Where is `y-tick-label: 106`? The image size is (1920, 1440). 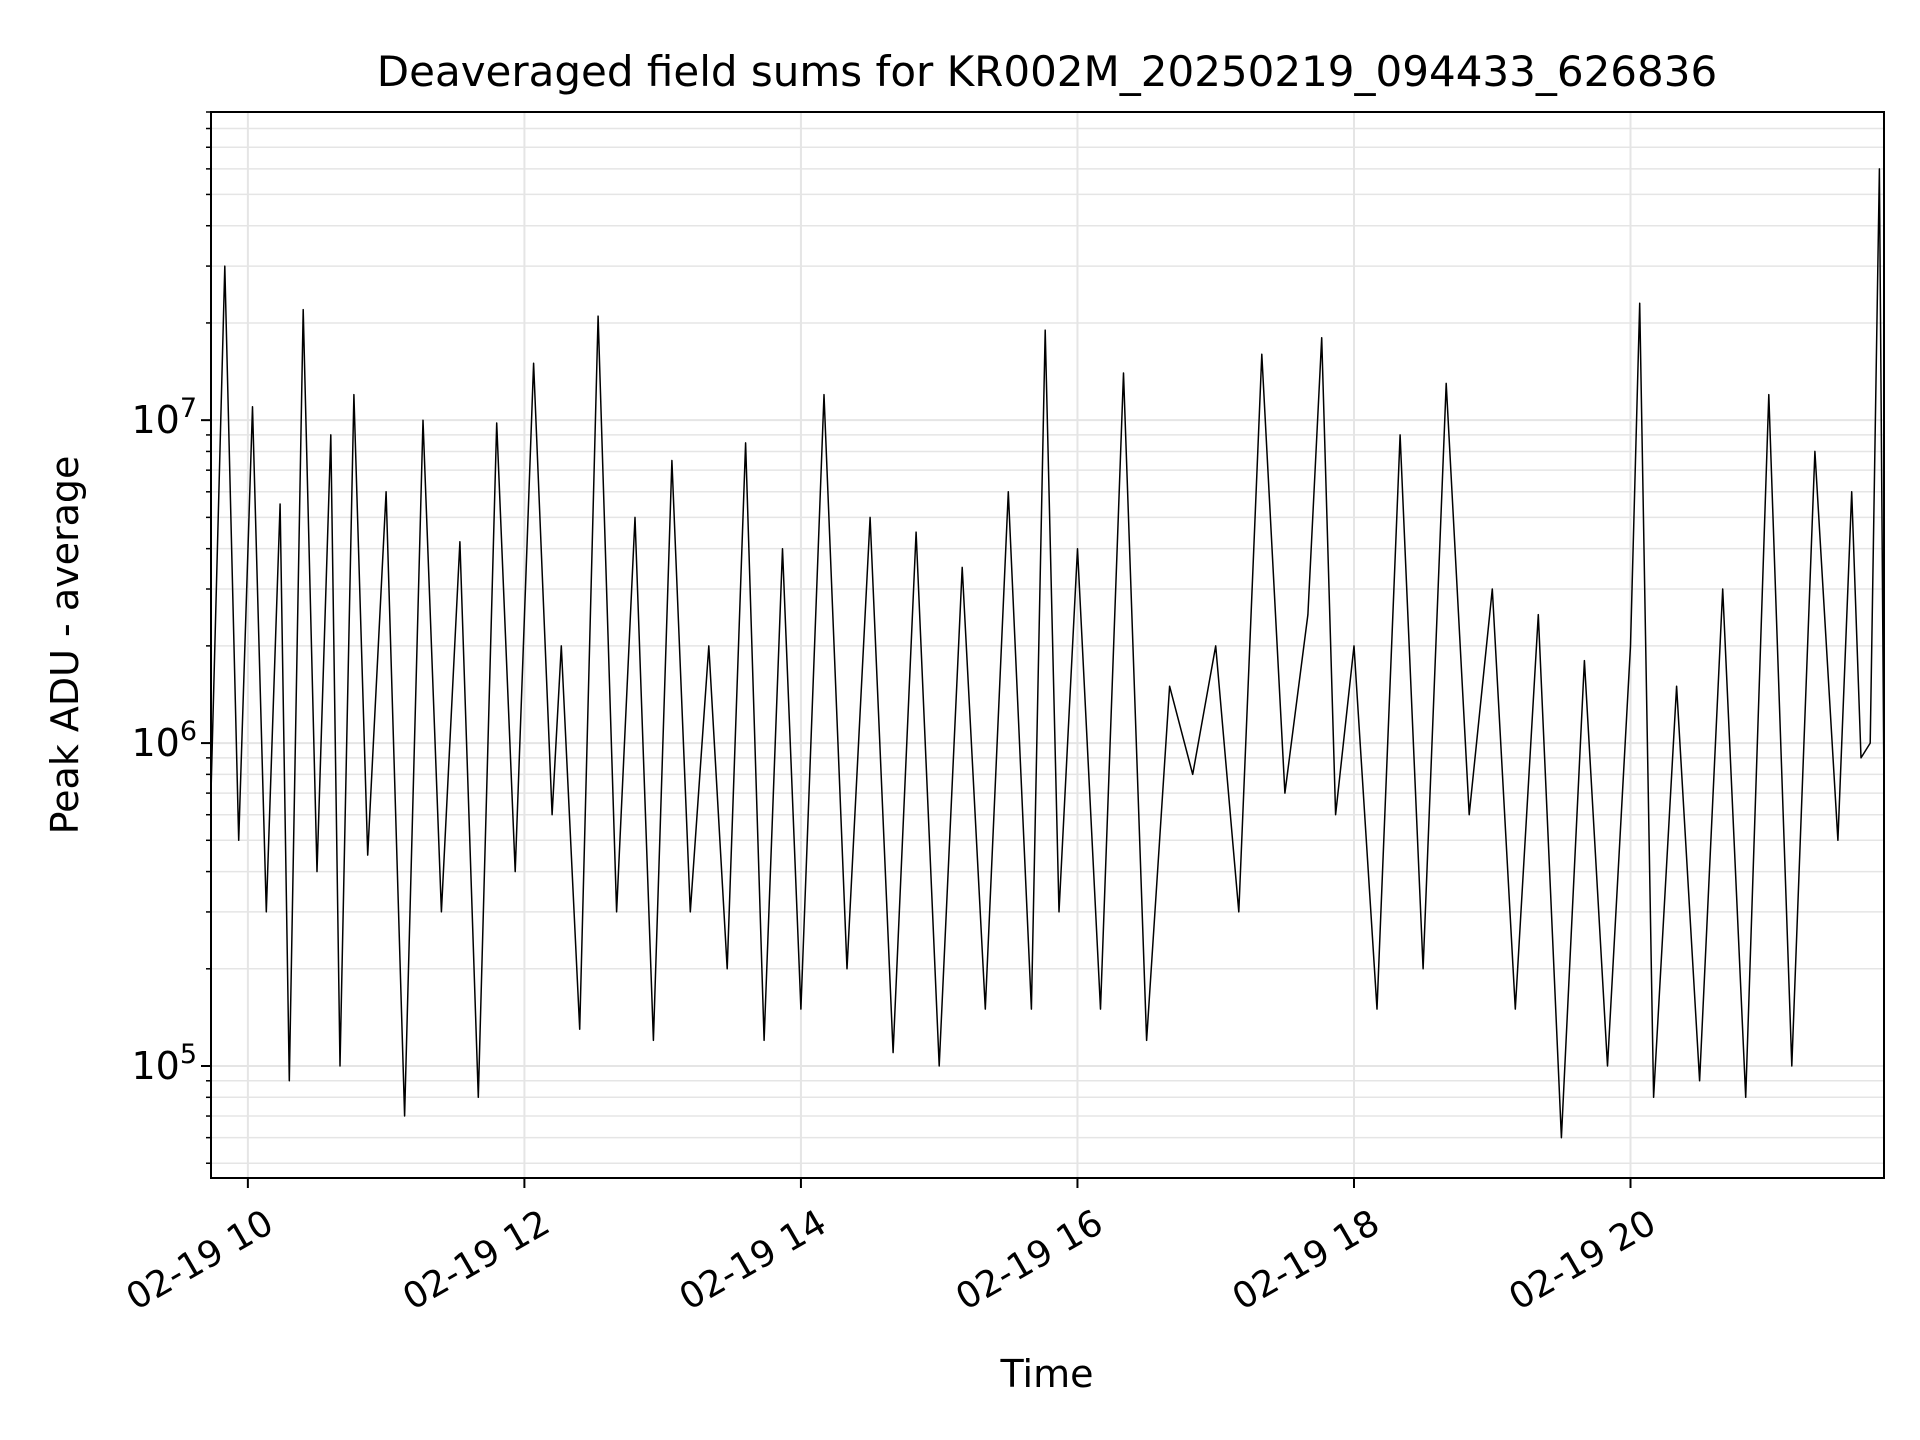
y-tick-label: 106 is located at coordinates (164, 740).